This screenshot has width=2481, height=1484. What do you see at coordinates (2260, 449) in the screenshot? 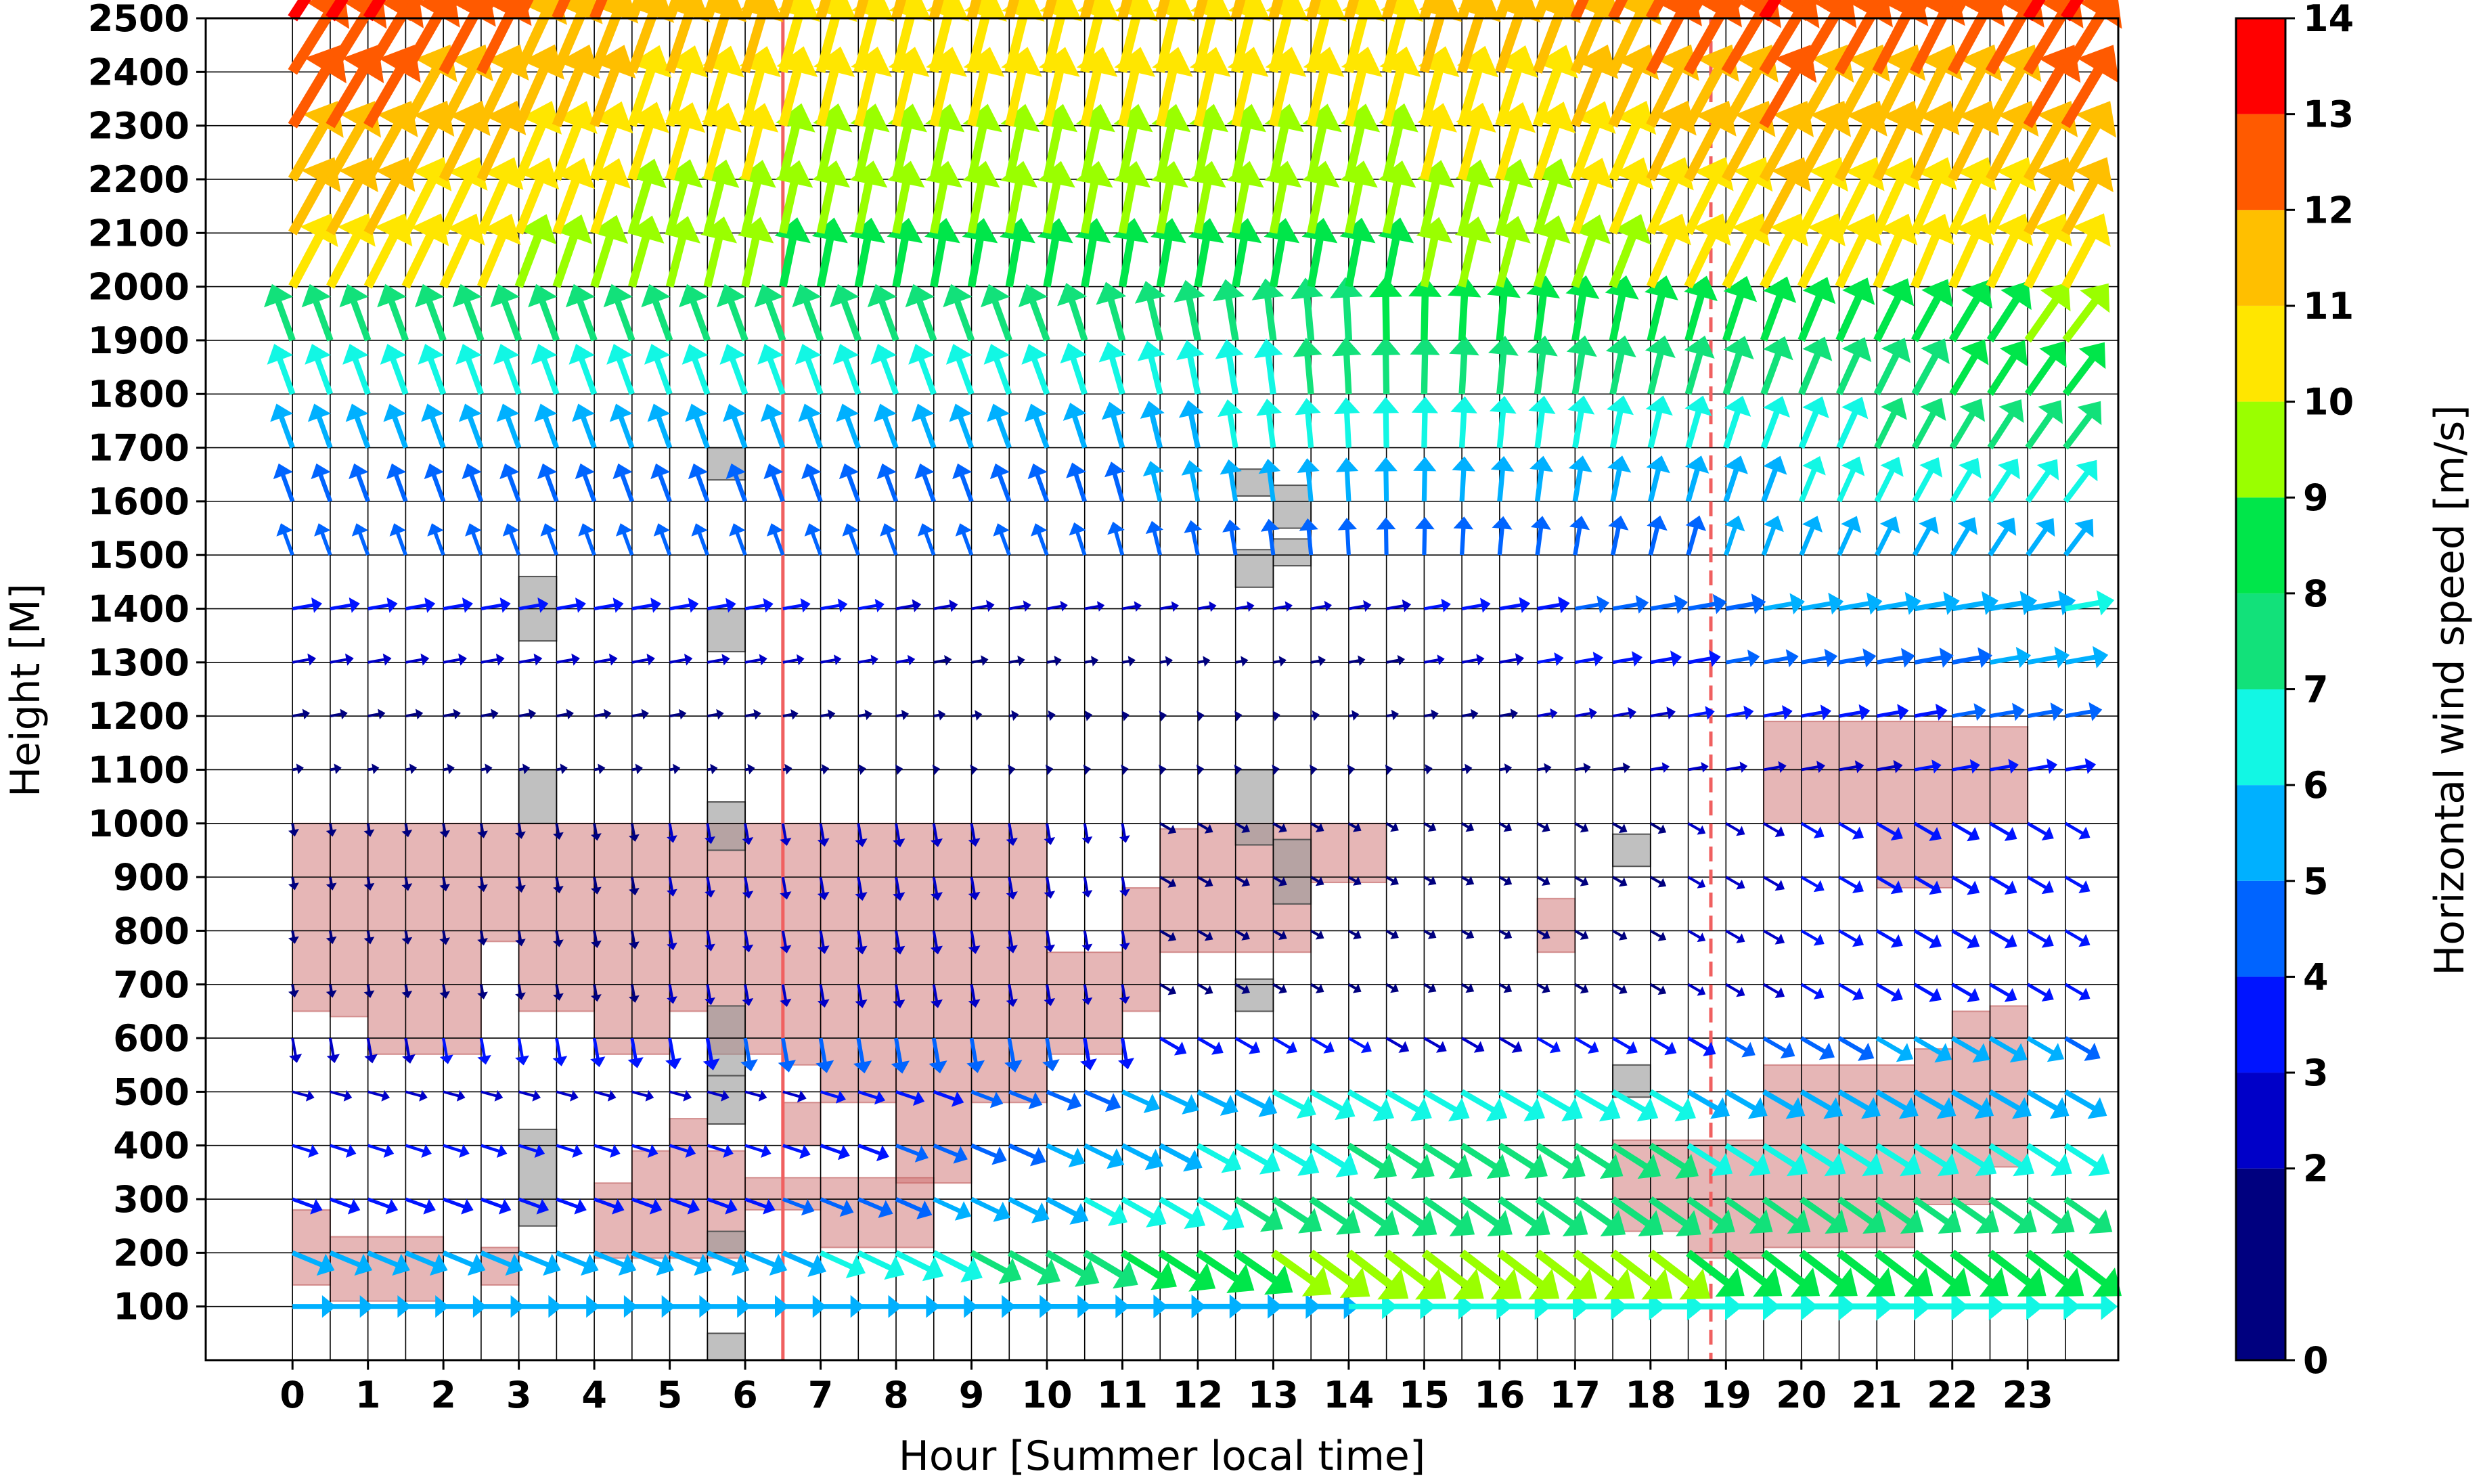
I see `colorbar-segment` at bounding box center [2260, 449].